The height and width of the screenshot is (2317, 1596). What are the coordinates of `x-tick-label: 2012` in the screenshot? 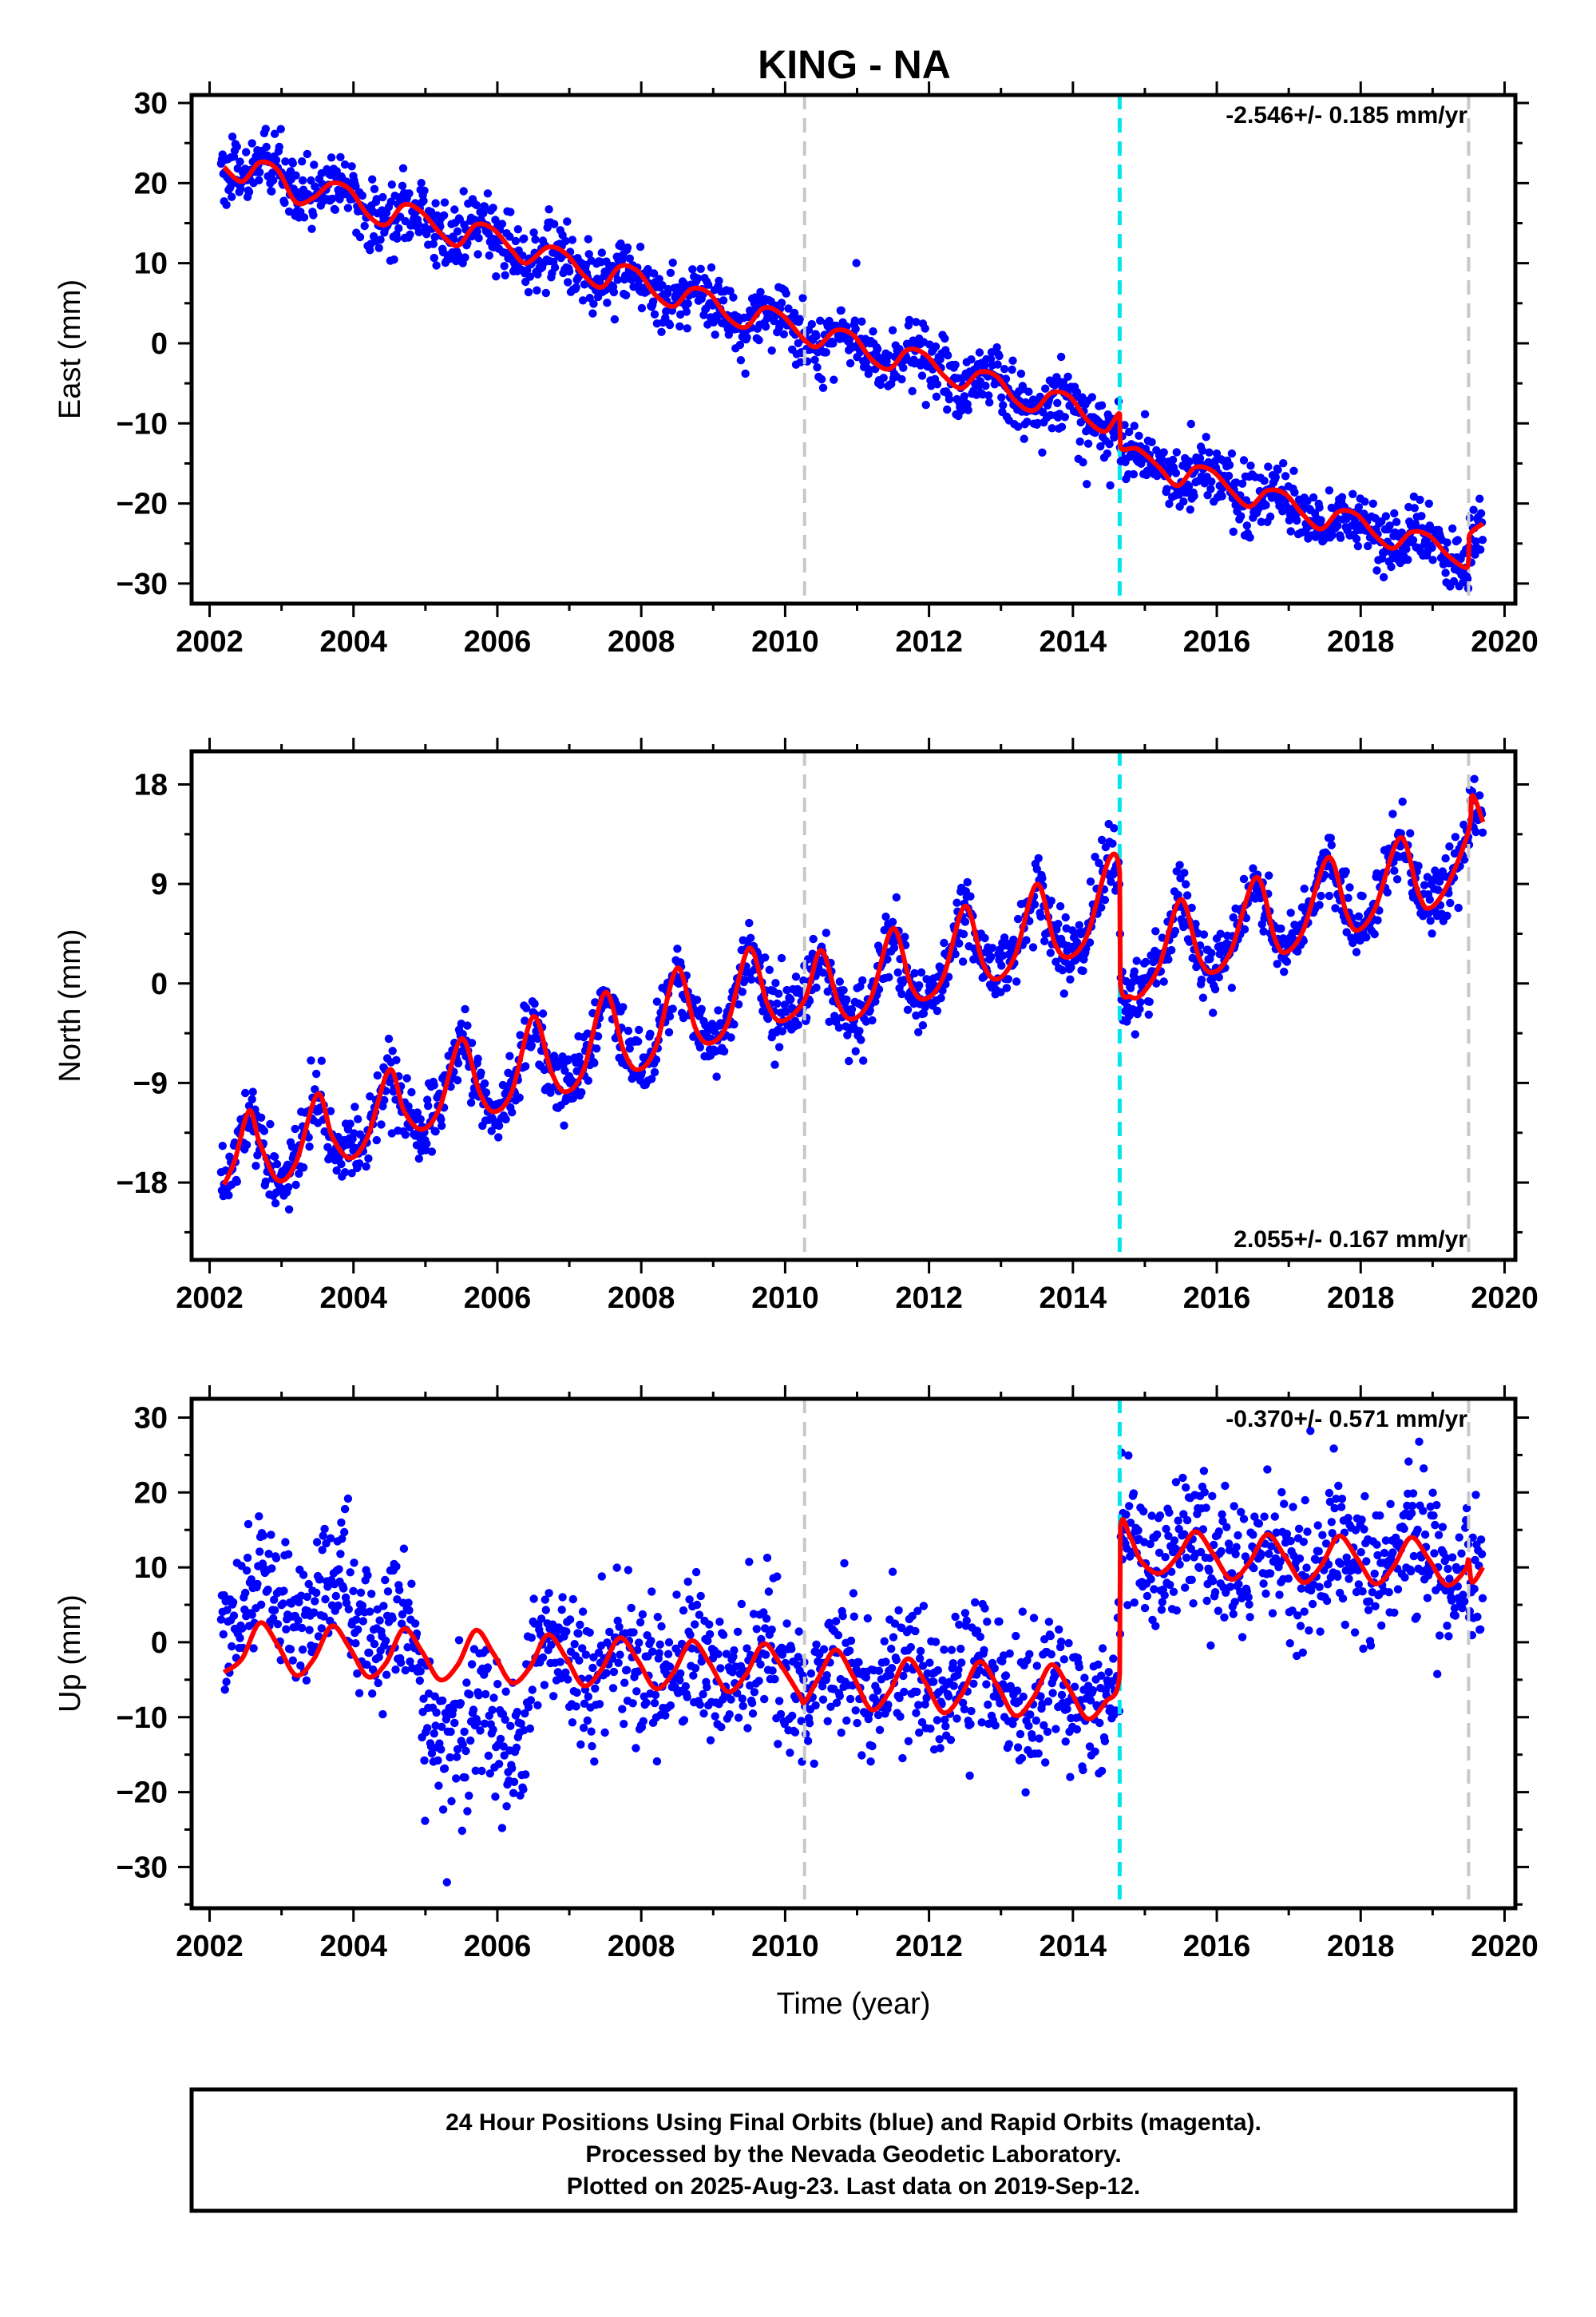 It's located at (929, 642).